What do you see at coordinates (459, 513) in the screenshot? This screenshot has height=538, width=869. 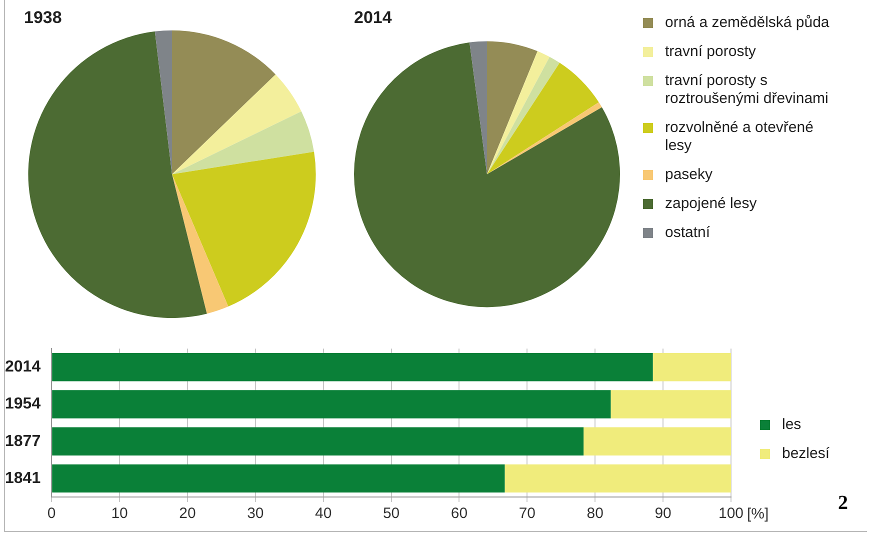 I see `x-tick-label: 60` at bounding box center [459, 513].